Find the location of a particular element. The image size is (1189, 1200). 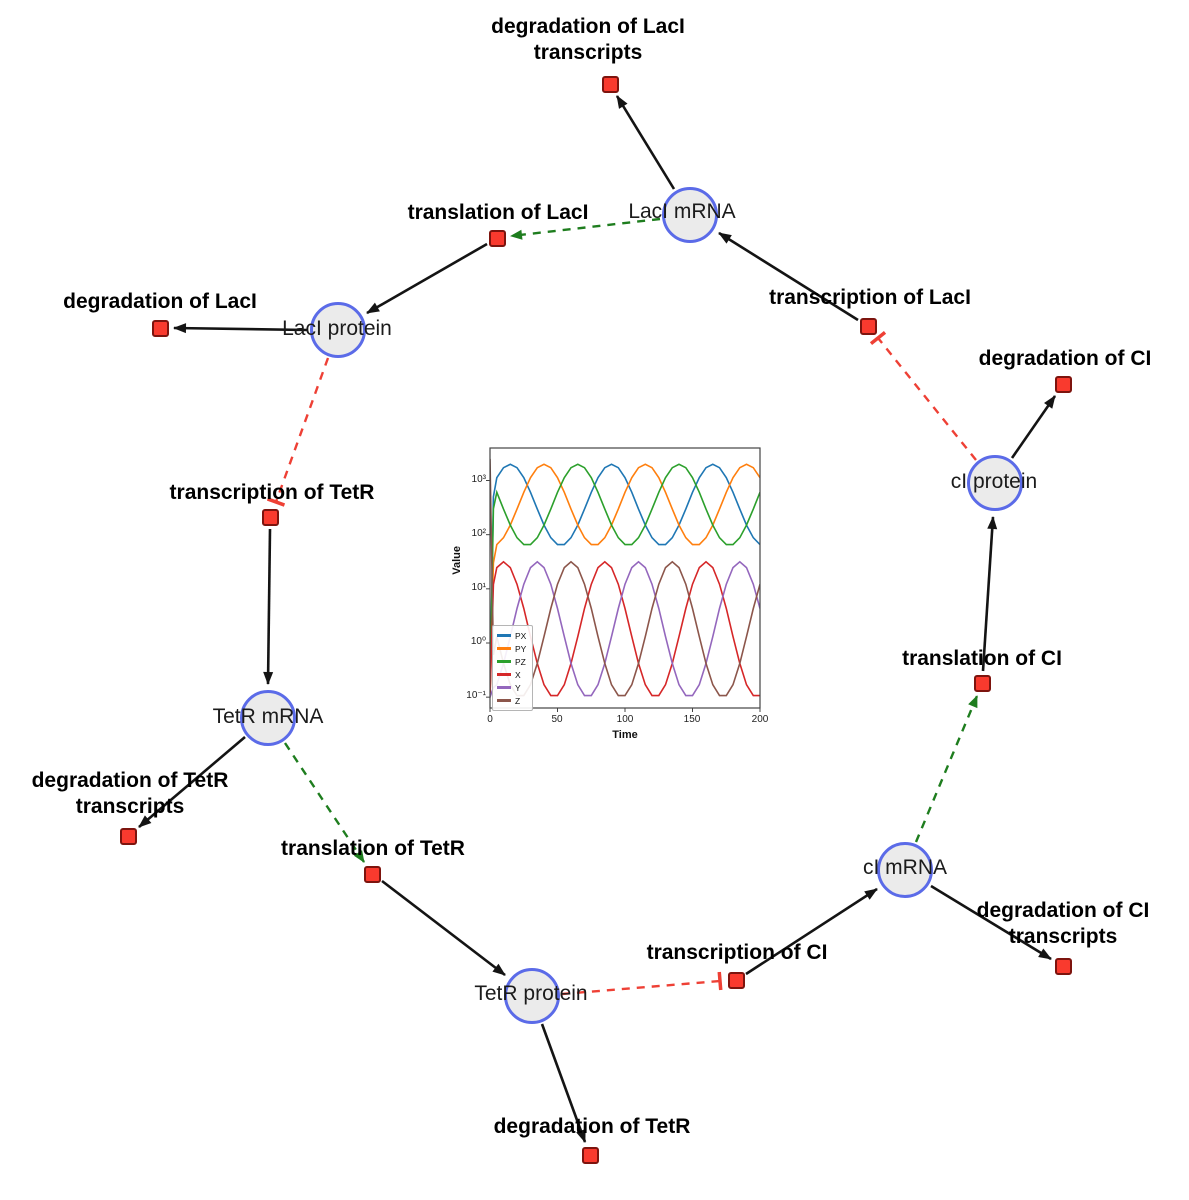

edge-translation-laci-to-laci-protein is located at coordinates (427, 278).